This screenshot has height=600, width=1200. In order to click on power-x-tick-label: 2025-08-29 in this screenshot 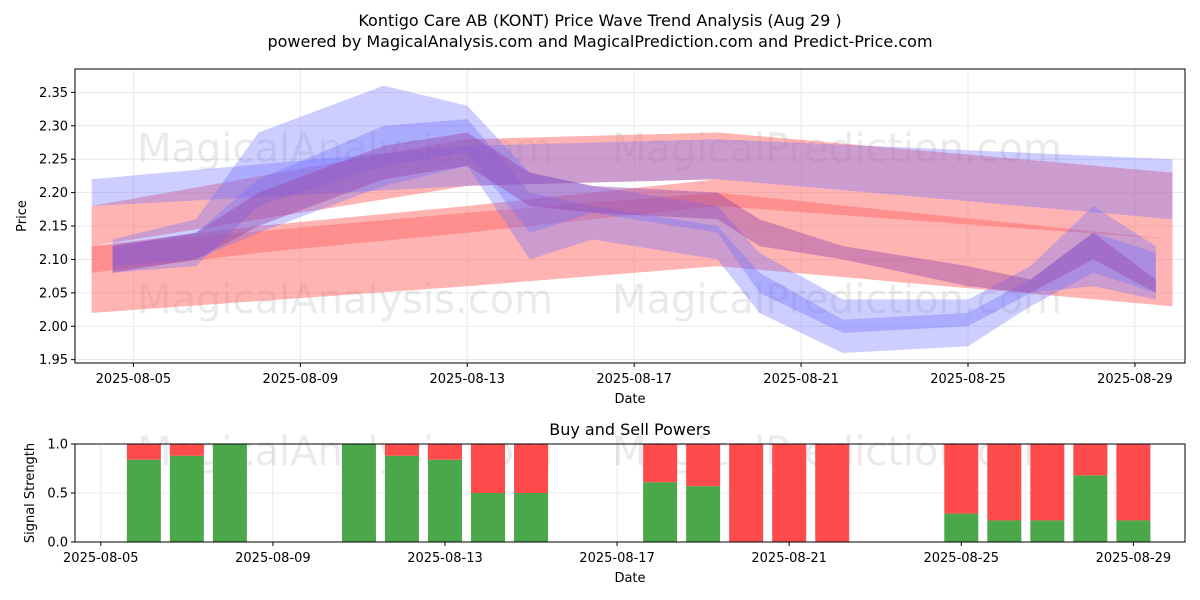, I will do `click(1134, 558)`.